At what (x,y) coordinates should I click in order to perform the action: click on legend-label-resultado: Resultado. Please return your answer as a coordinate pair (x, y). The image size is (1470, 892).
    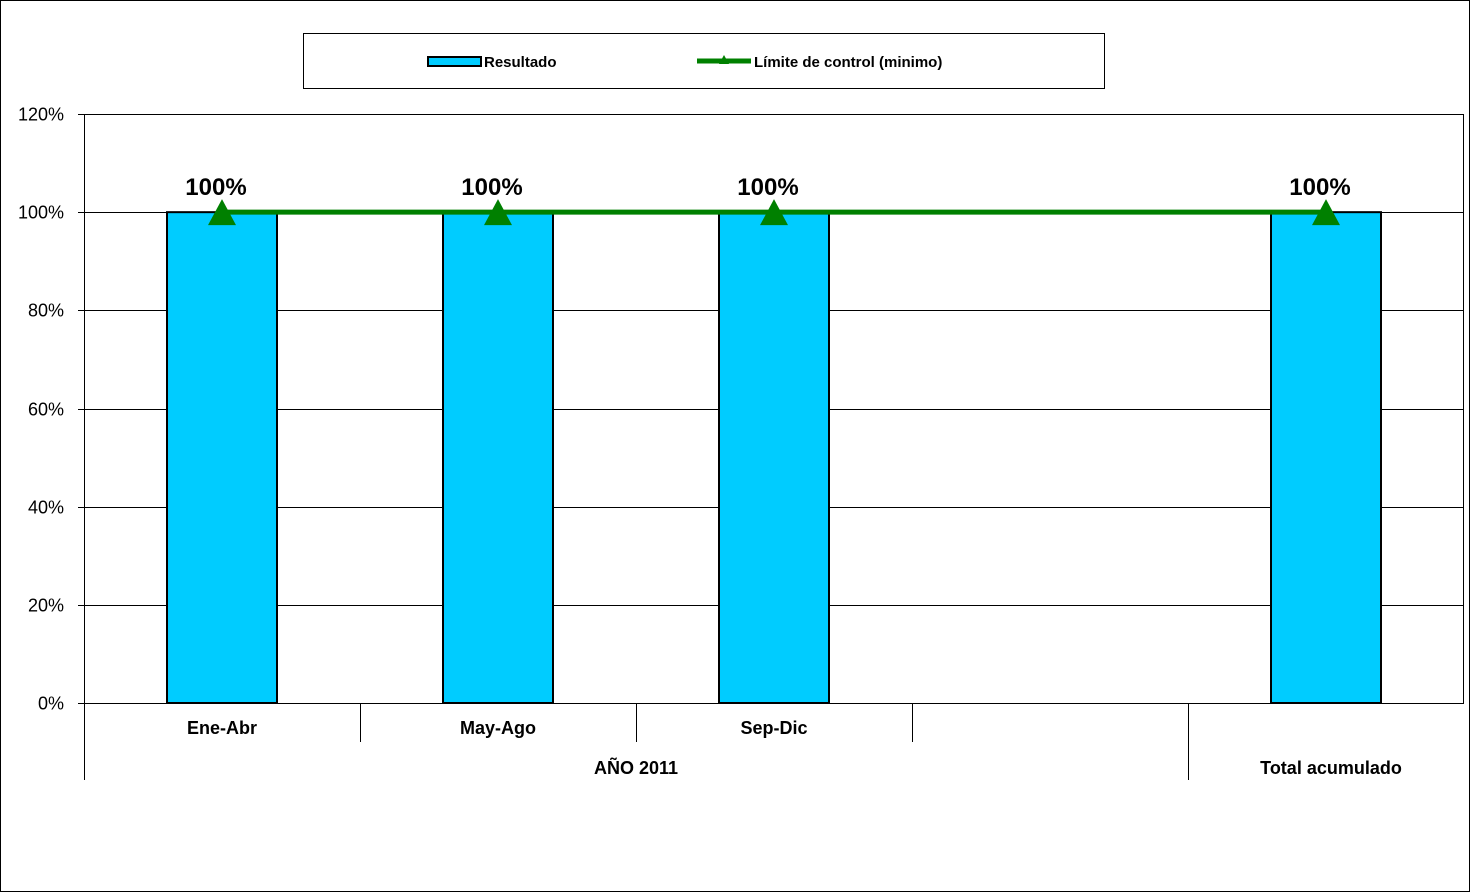
    Looking at the image, I should click on (520, 62).